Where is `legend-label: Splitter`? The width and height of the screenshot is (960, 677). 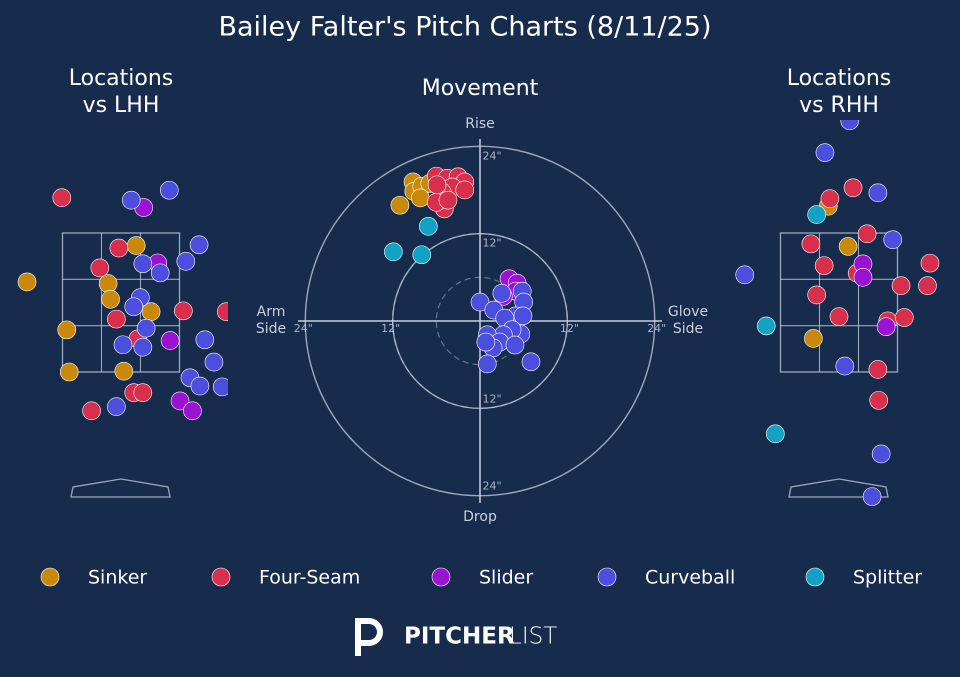 legend-label: Splitter is located at coordinates (887, 578).